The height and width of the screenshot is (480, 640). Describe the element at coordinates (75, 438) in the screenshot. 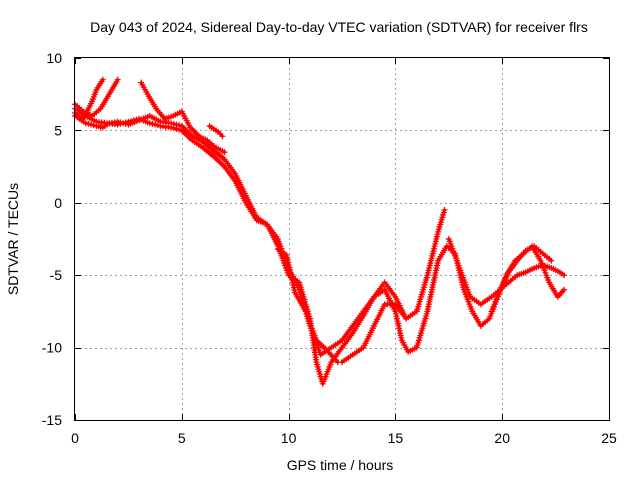

I see `x-tick-label: 0` at that location.